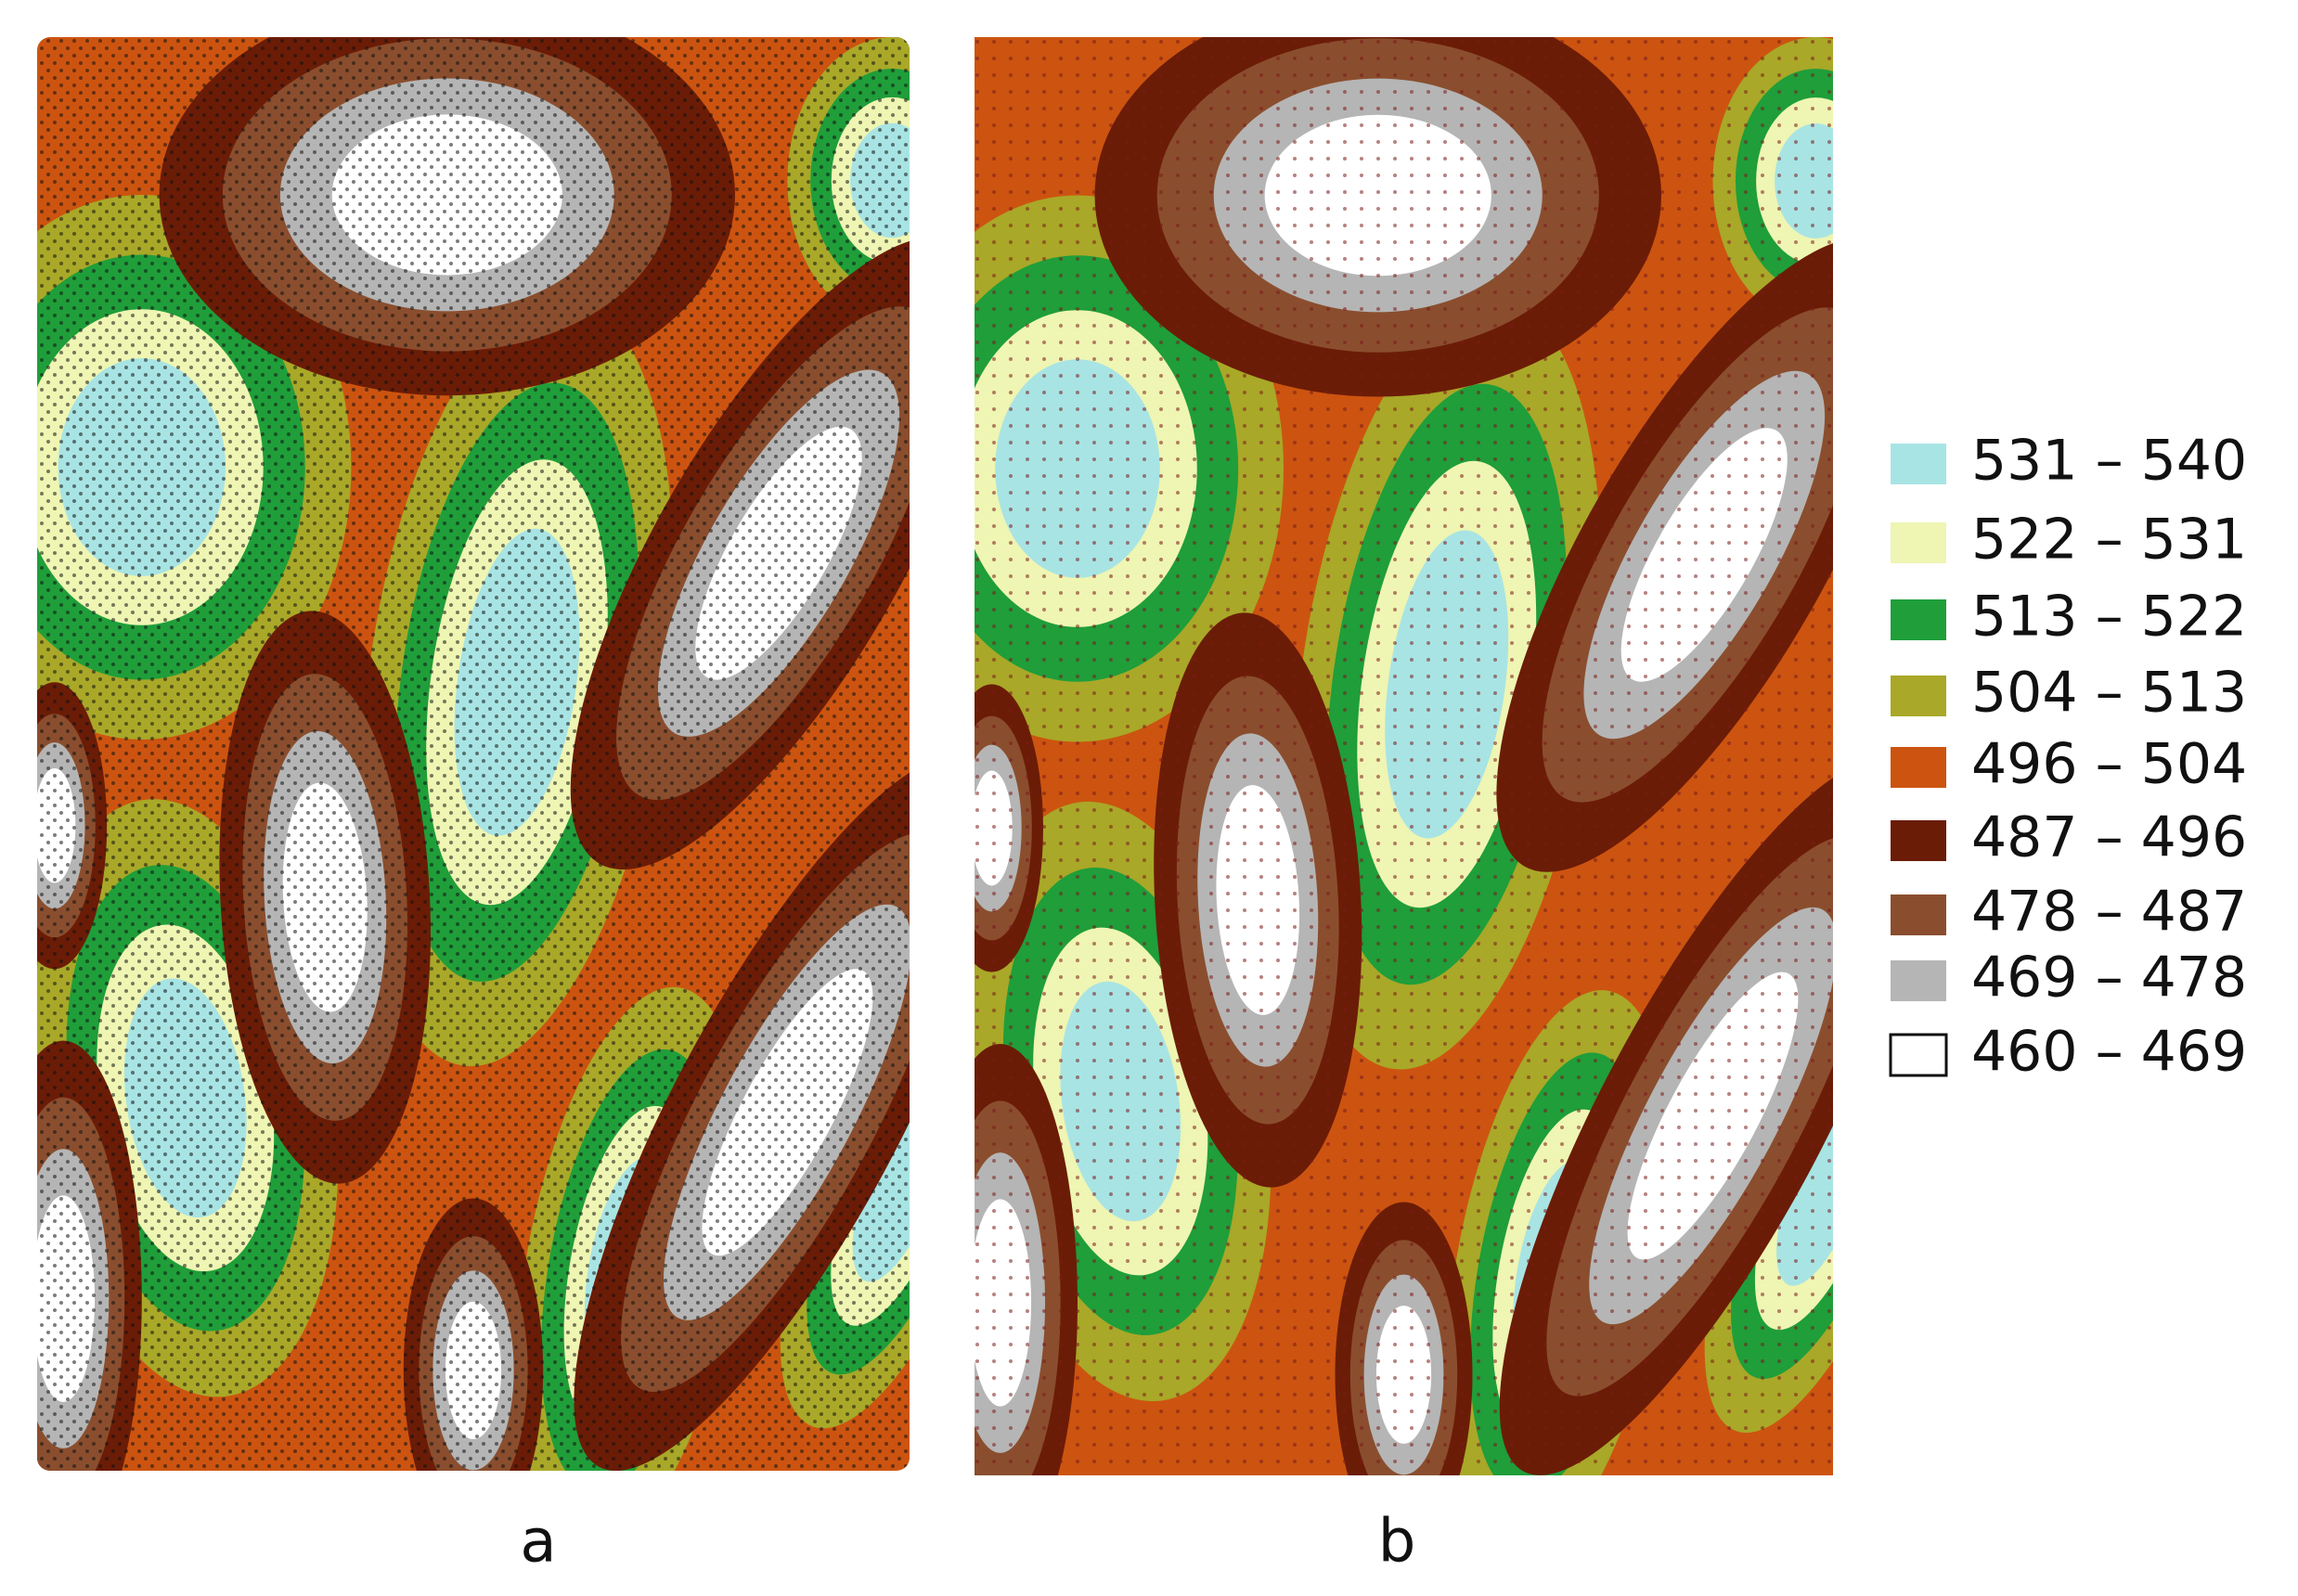  What do you see at coordinates (1397, 1542) in the screenshot?
I see `panel-label: b` at bounding box center [1397, 1542].